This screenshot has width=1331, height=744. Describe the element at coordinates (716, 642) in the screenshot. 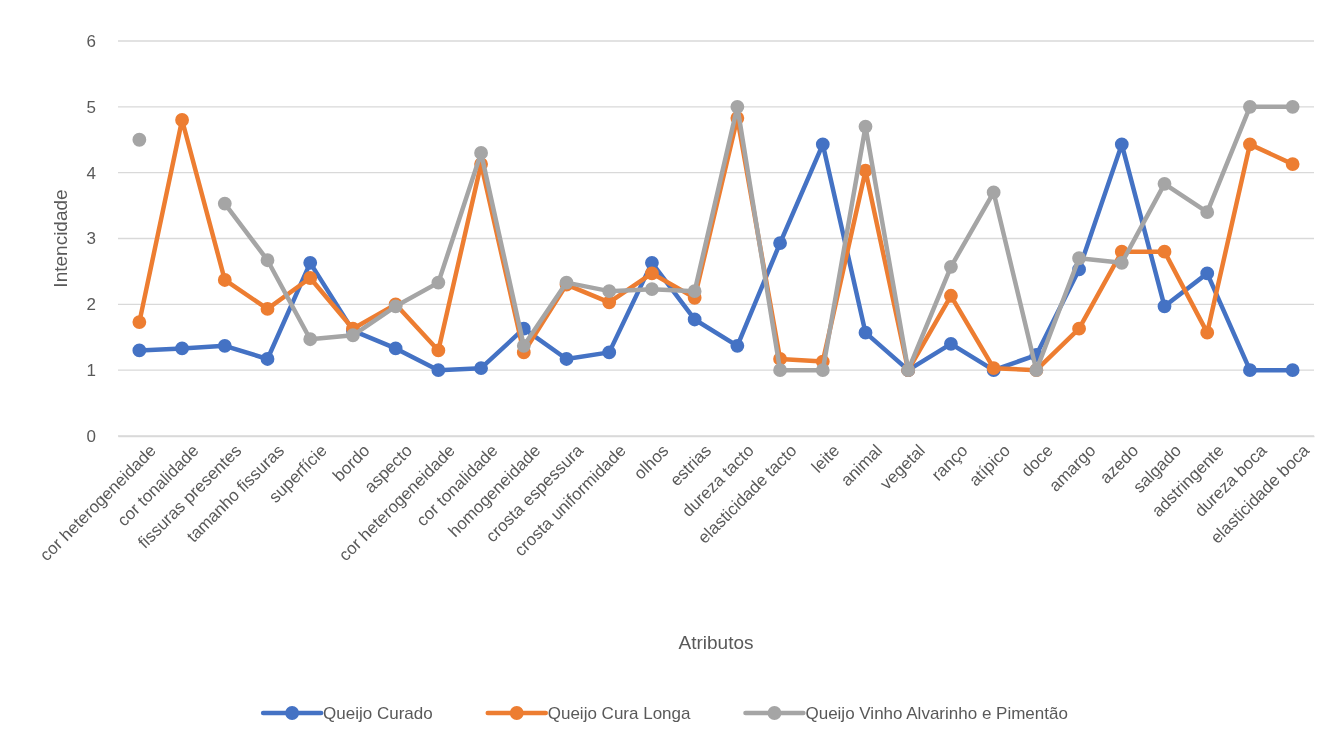

I see `x-axis-title: Atributos` at that location.